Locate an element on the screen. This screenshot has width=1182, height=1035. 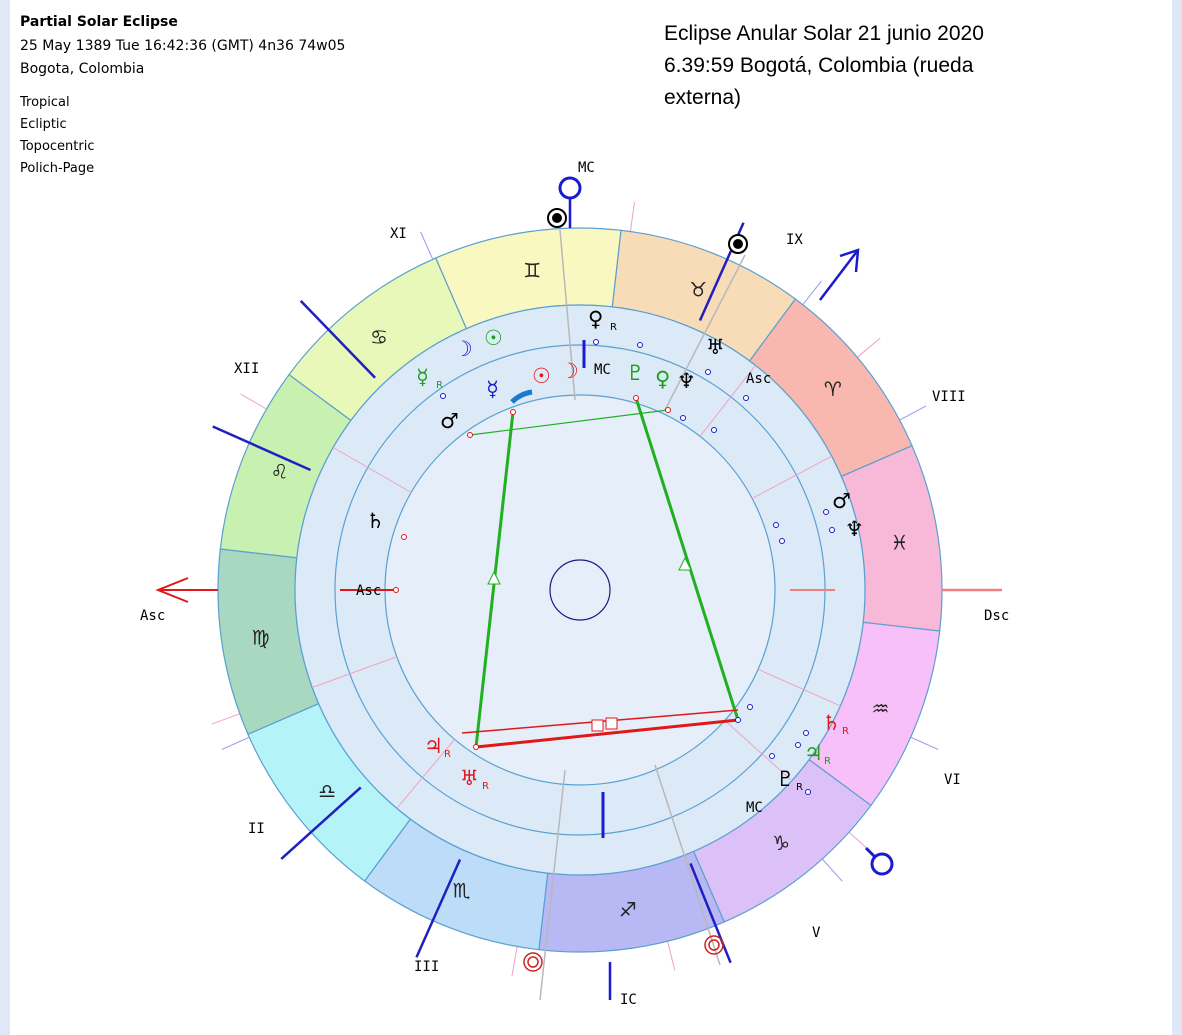
house-axis is located at coordinates (344, 346).